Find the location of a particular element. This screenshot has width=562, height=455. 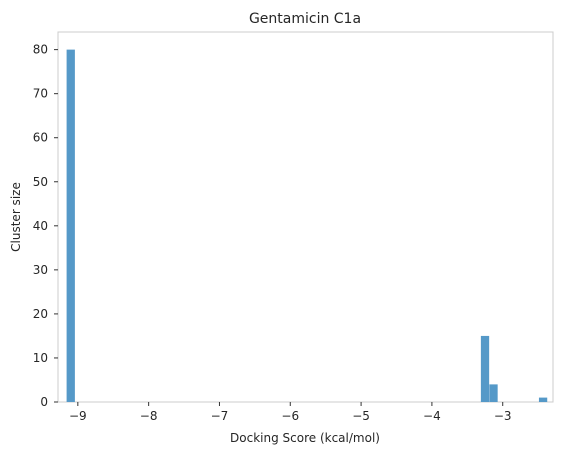

y-tick-label: 0 is located at coordinates (44, 402).